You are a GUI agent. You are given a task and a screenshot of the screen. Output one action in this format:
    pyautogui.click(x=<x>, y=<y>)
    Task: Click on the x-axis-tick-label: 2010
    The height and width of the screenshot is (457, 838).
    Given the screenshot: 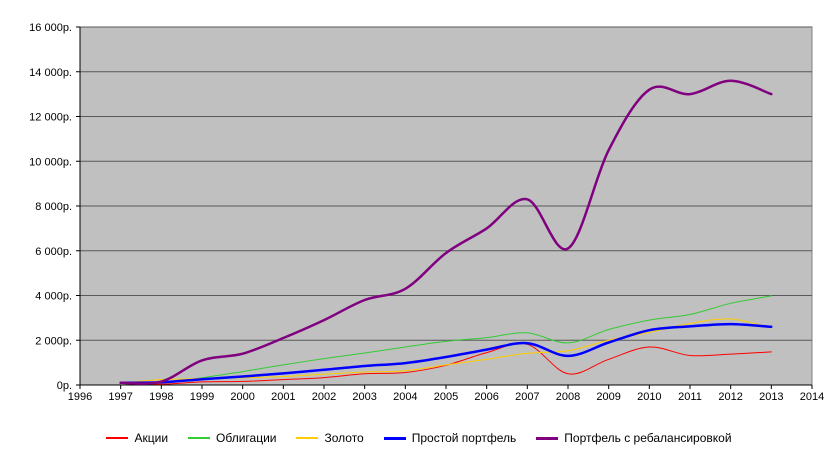 What is the action you would take?
    pyautogui.click(x=649, y=397)
    